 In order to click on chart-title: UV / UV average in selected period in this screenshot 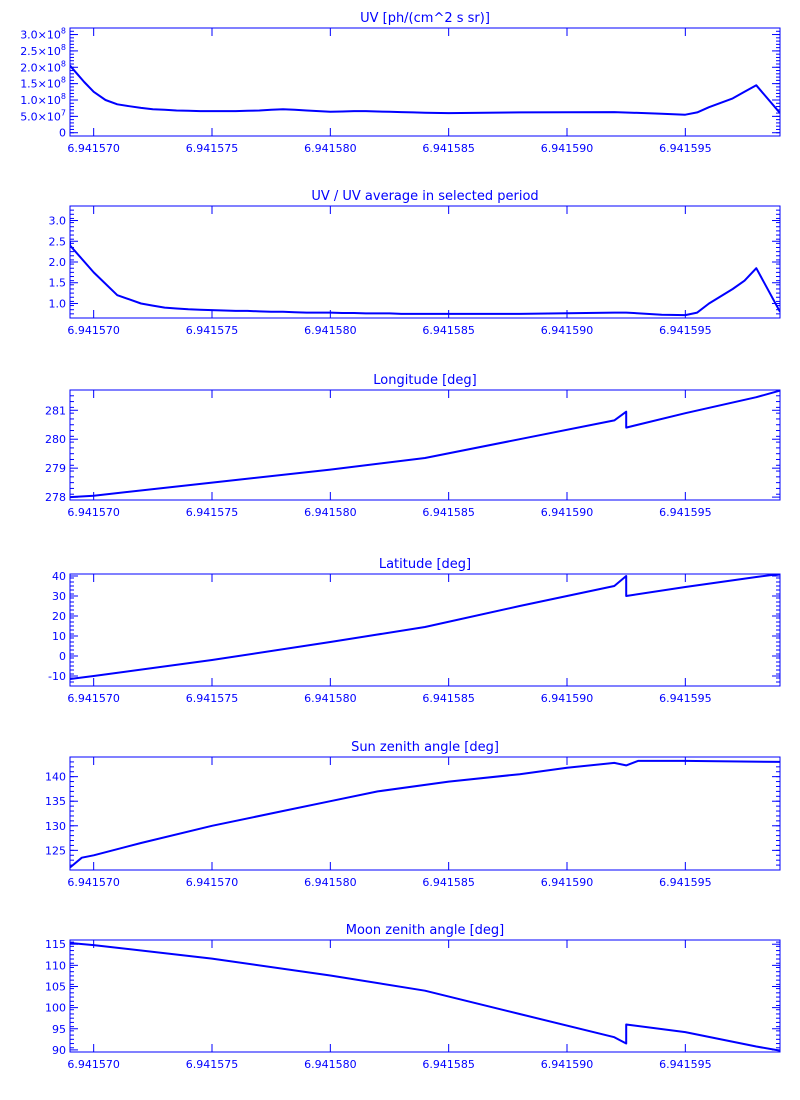, I will do `click(424, 196)`.